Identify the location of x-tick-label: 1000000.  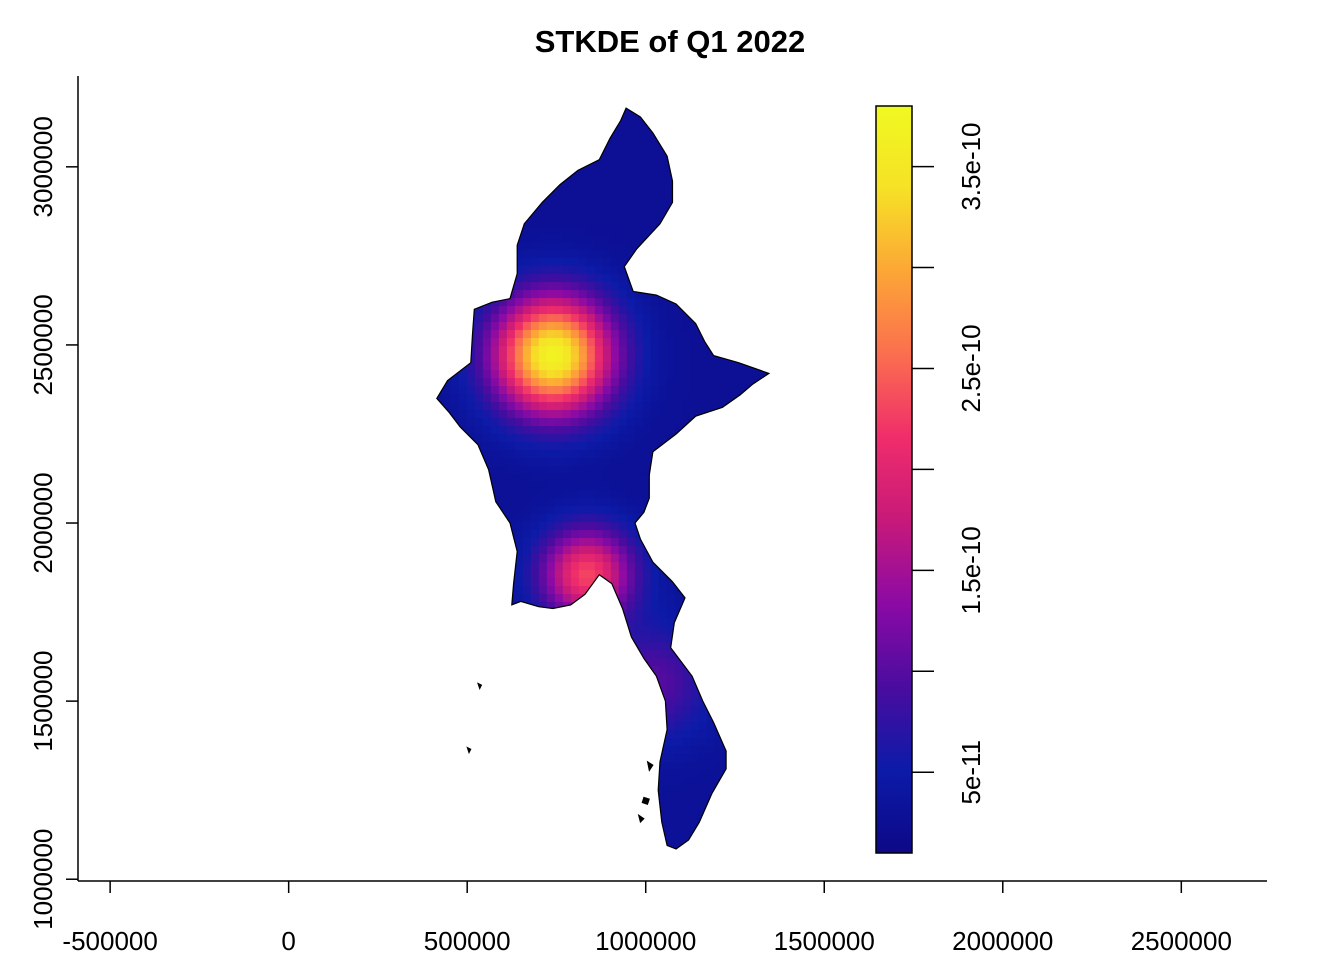
(645, 941).